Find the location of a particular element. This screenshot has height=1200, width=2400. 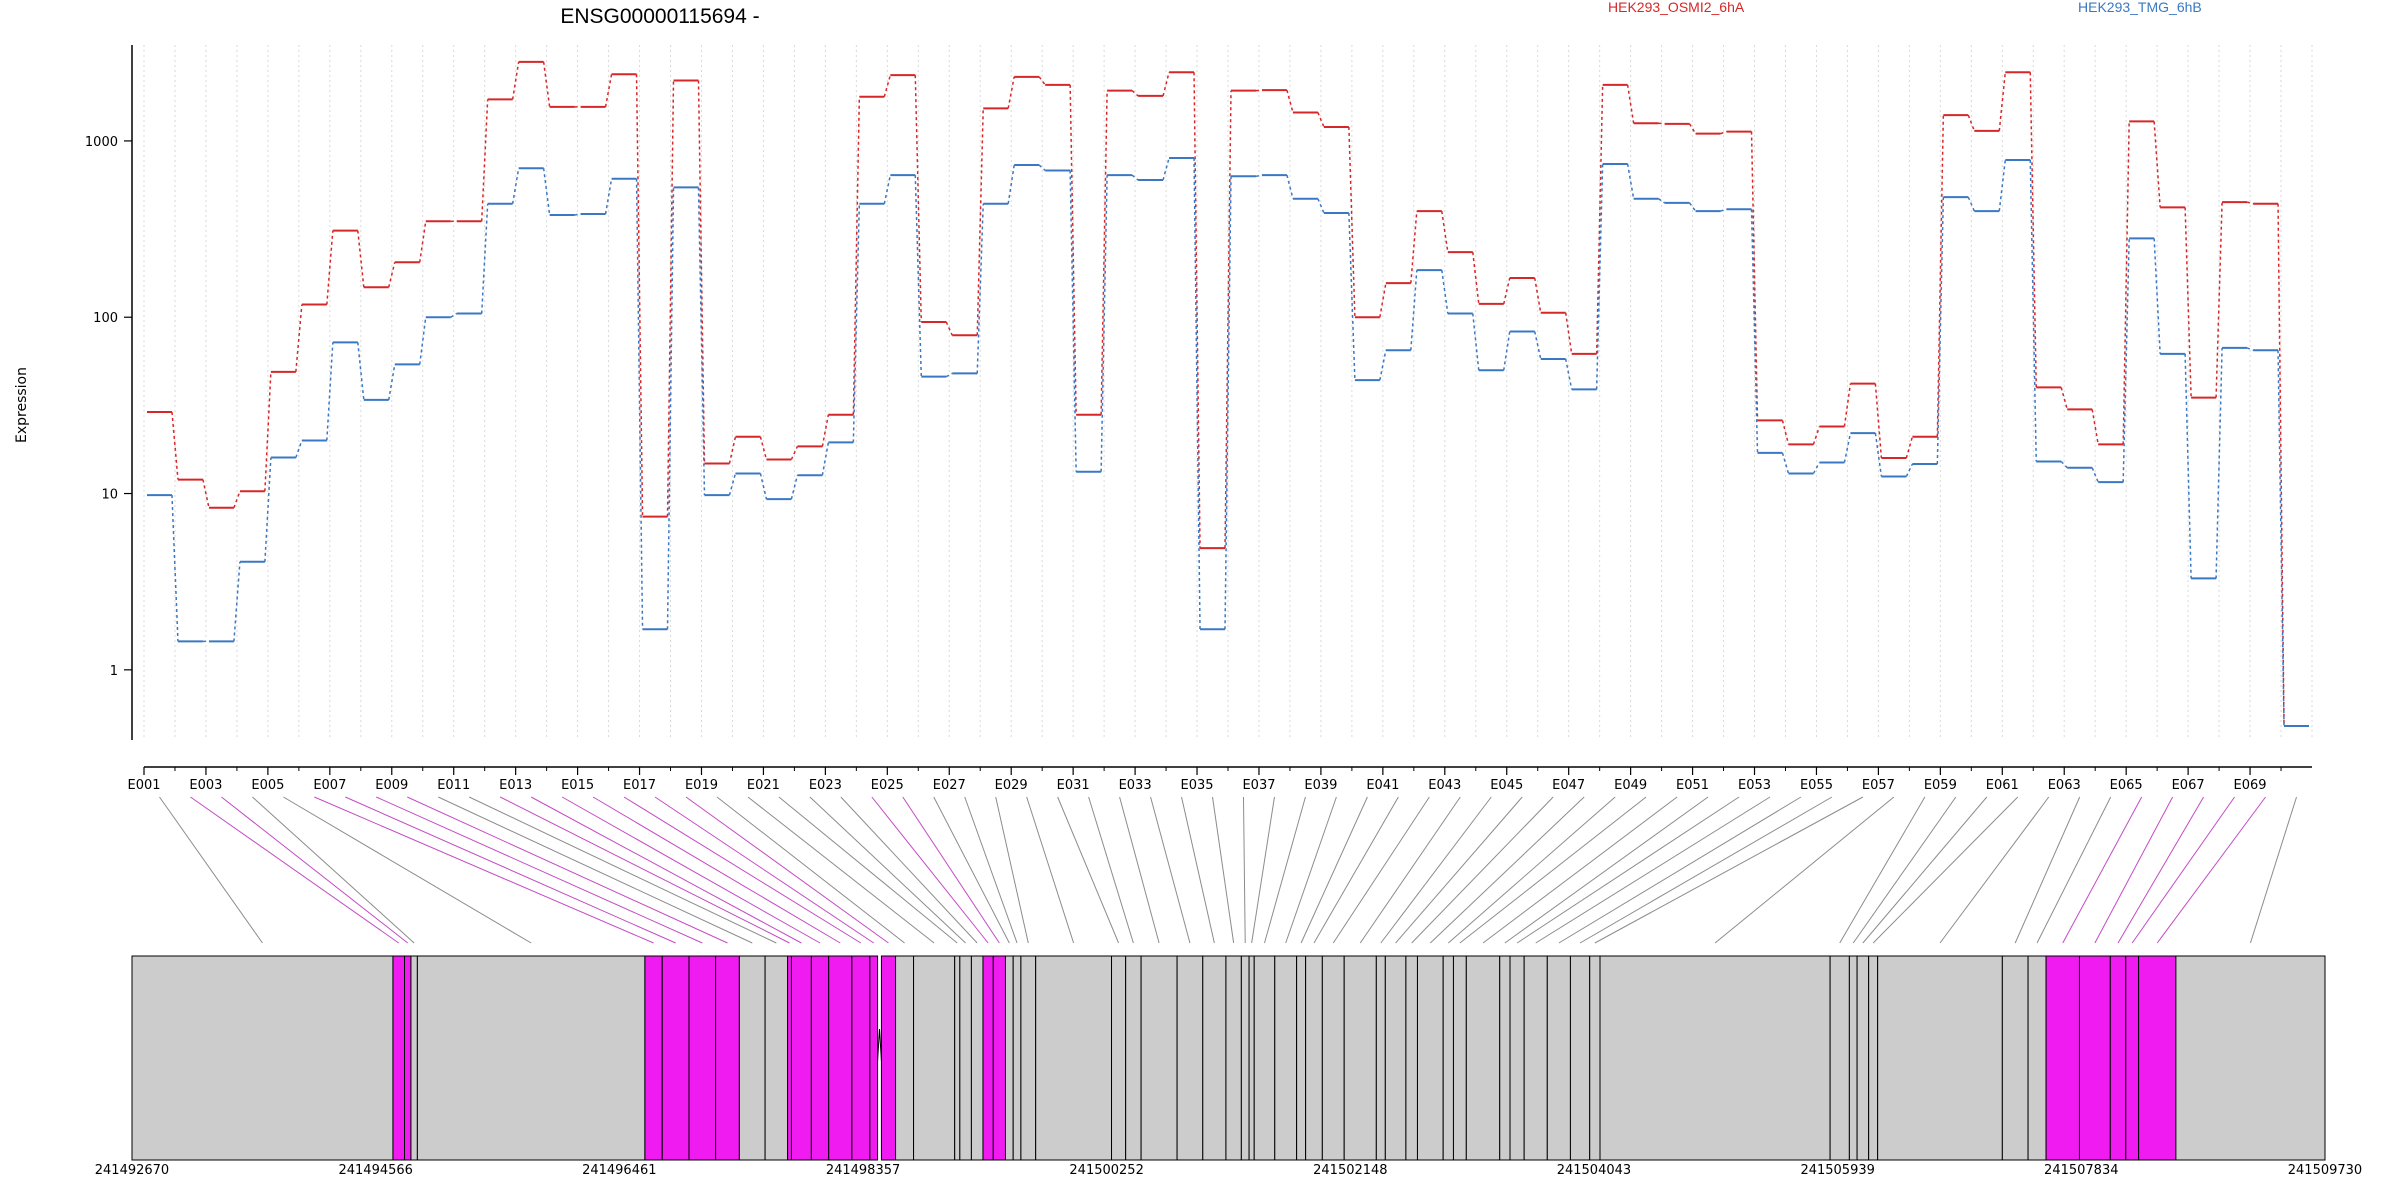

exon-box-E013 is located at coordinates (801, 1058).